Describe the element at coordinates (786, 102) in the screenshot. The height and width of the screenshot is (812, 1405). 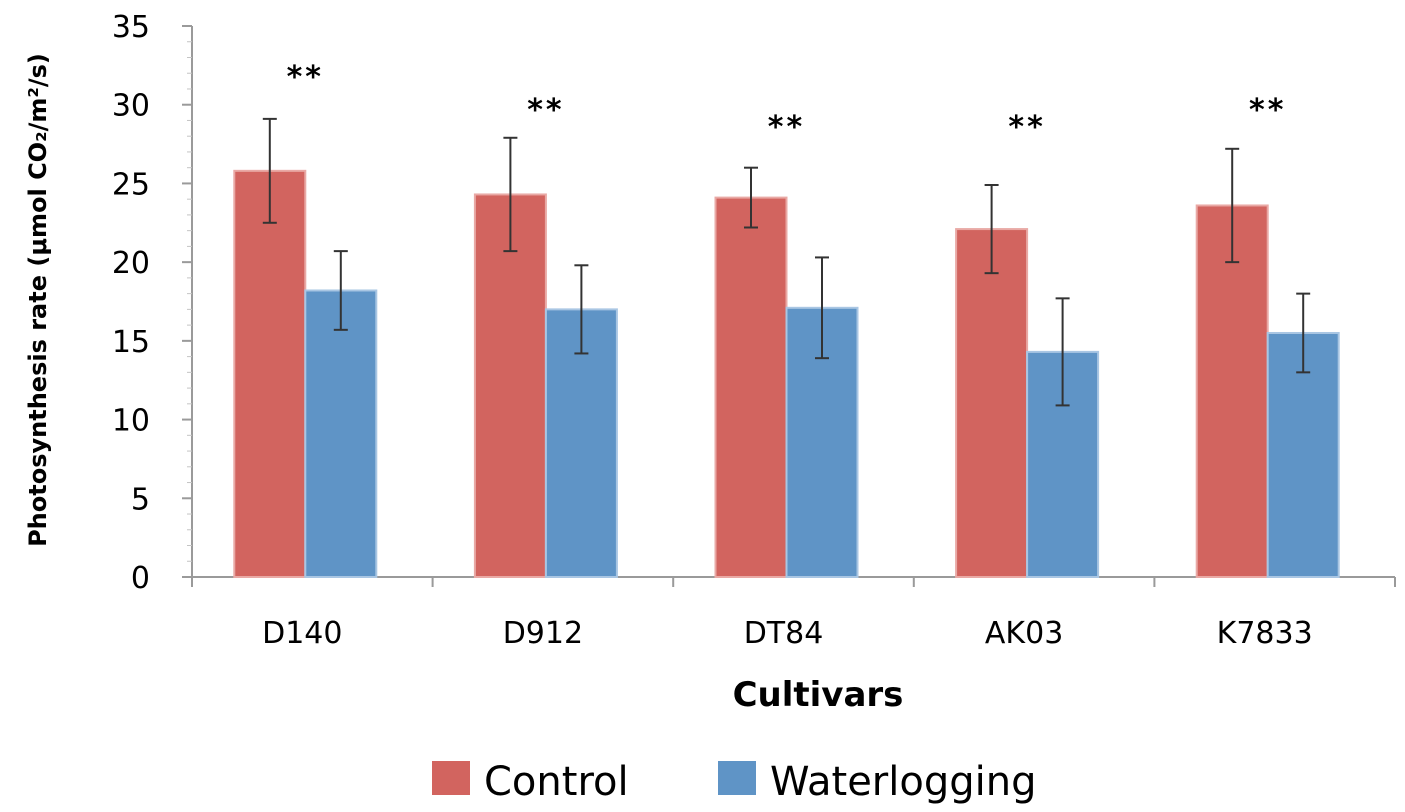
I see `significance-markers: ** ** ** ** **` at that location.